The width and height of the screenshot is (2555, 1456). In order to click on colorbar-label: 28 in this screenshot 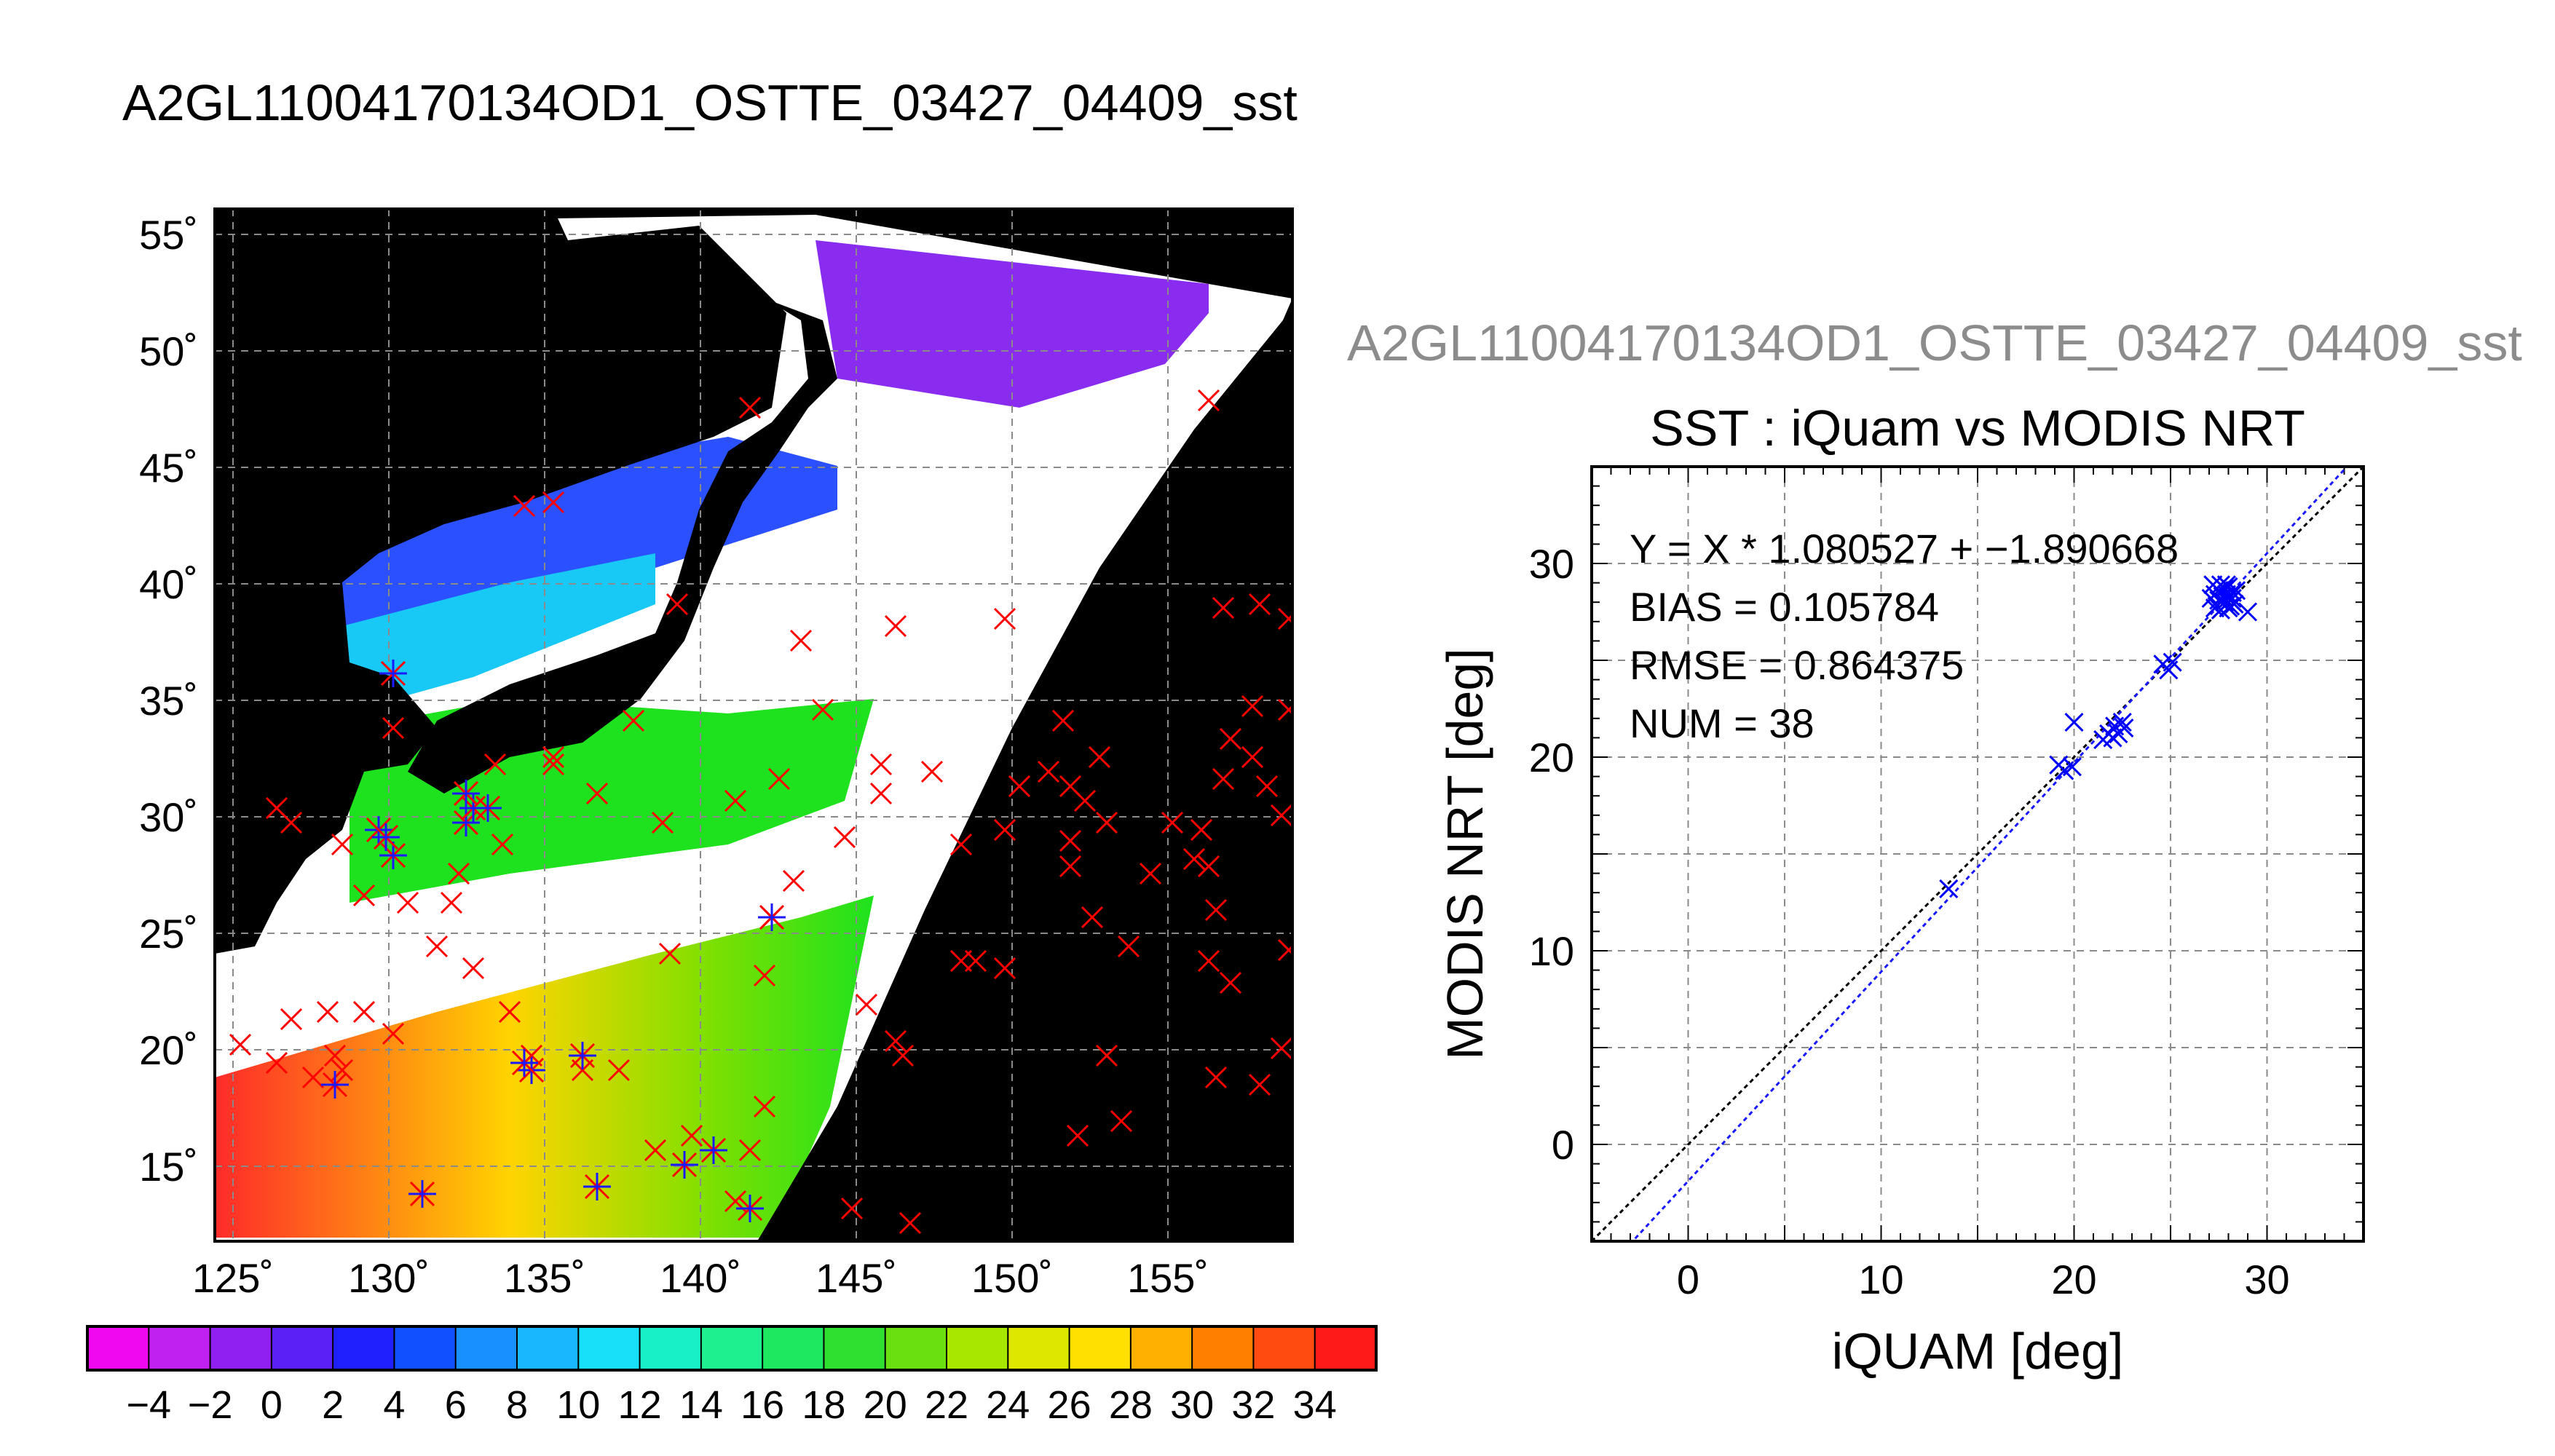, I will do `click(1131, 1405)`.